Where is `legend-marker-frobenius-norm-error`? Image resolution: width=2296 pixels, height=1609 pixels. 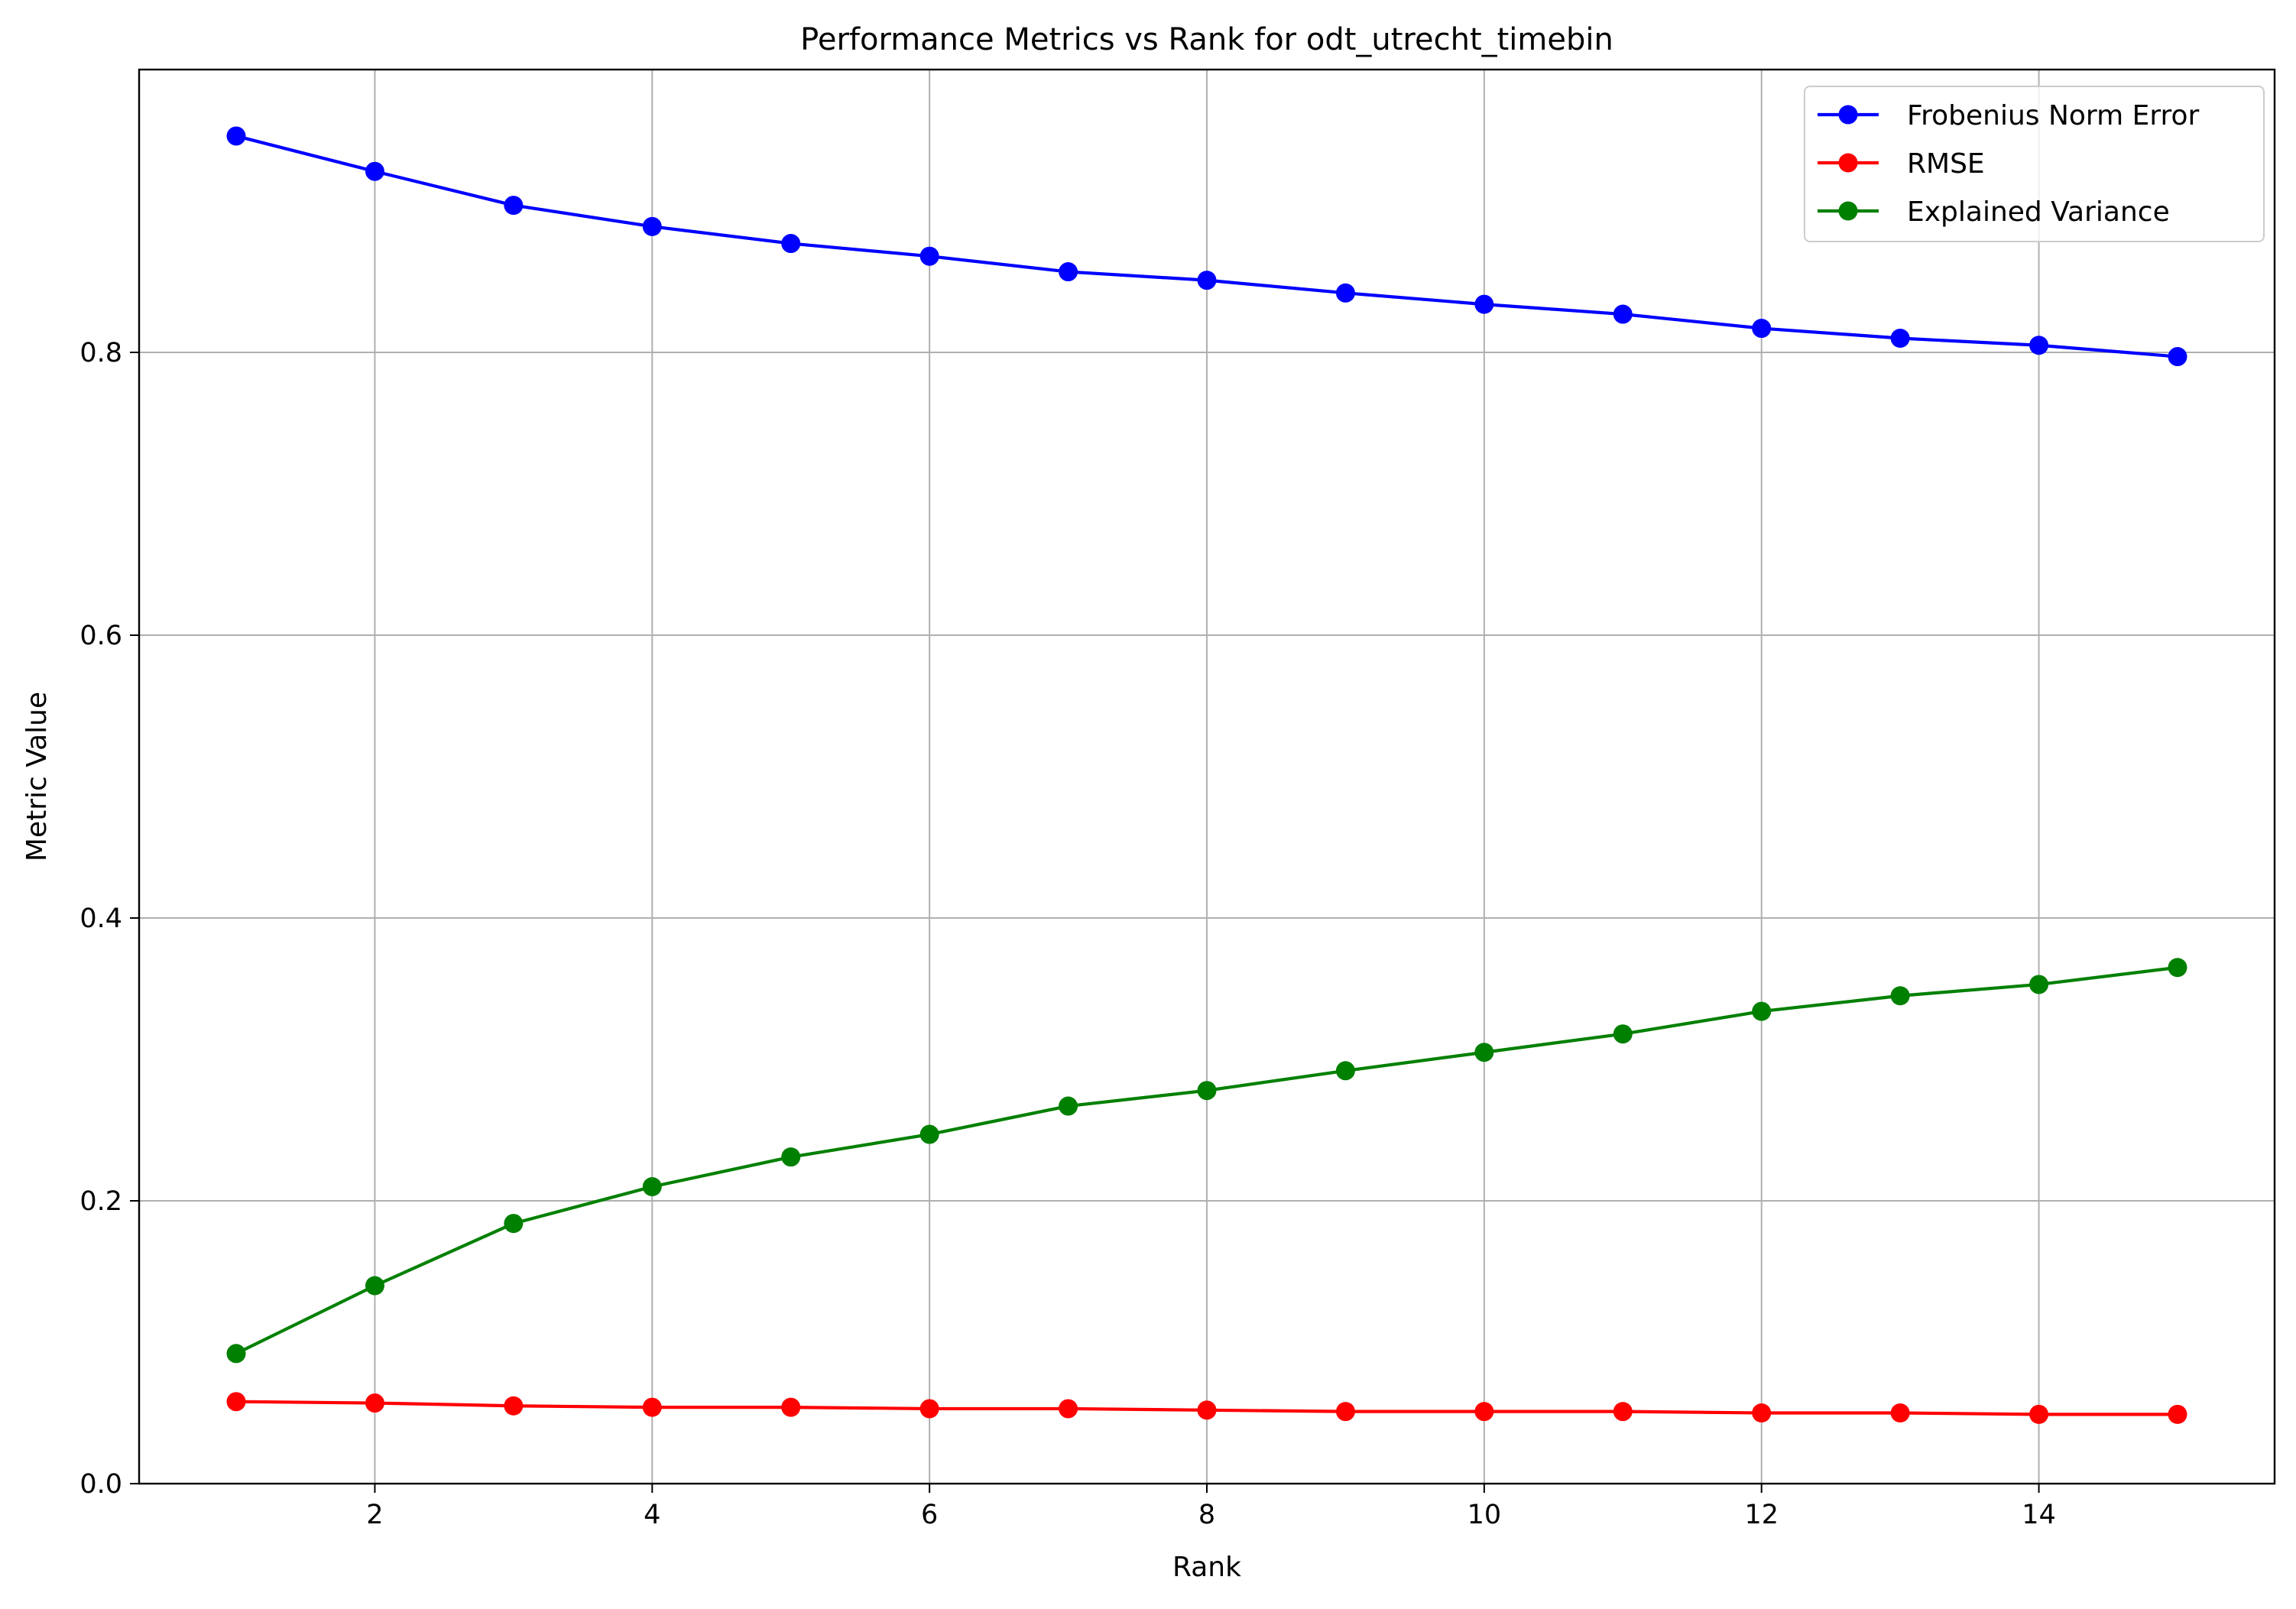
legend-marker-frobenius-norm-error is located at coordinates (1848, 115).